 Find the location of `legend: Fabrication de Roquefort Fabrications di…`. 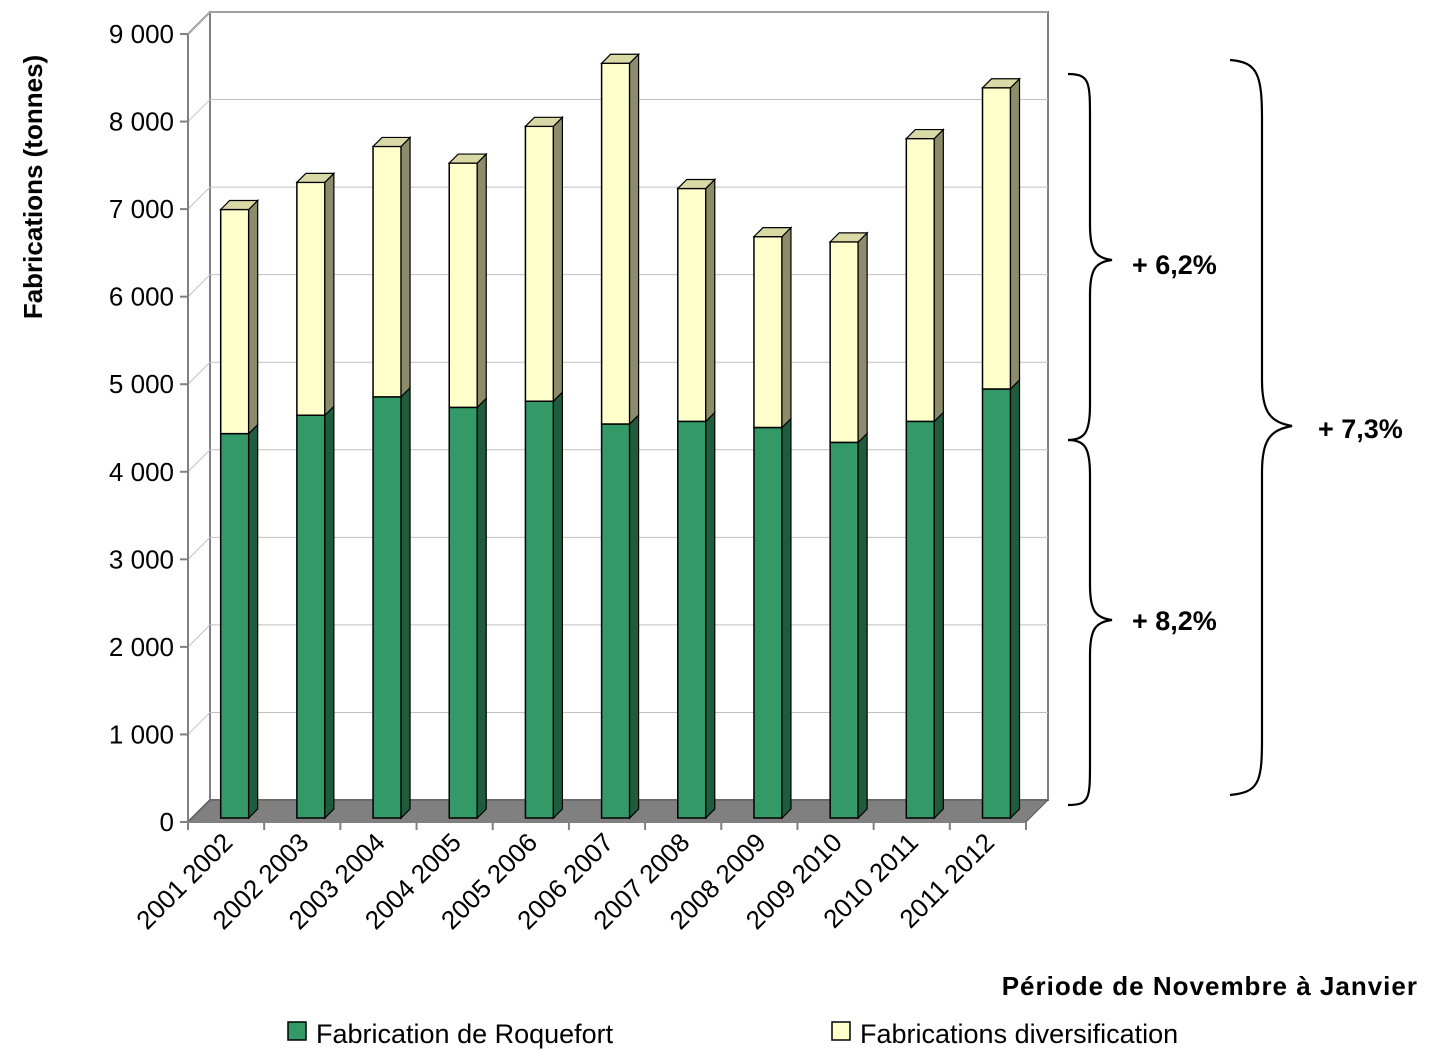

legend: Fabrication de Roquefort Fabrications di… is located at coordinates (732, 1034).